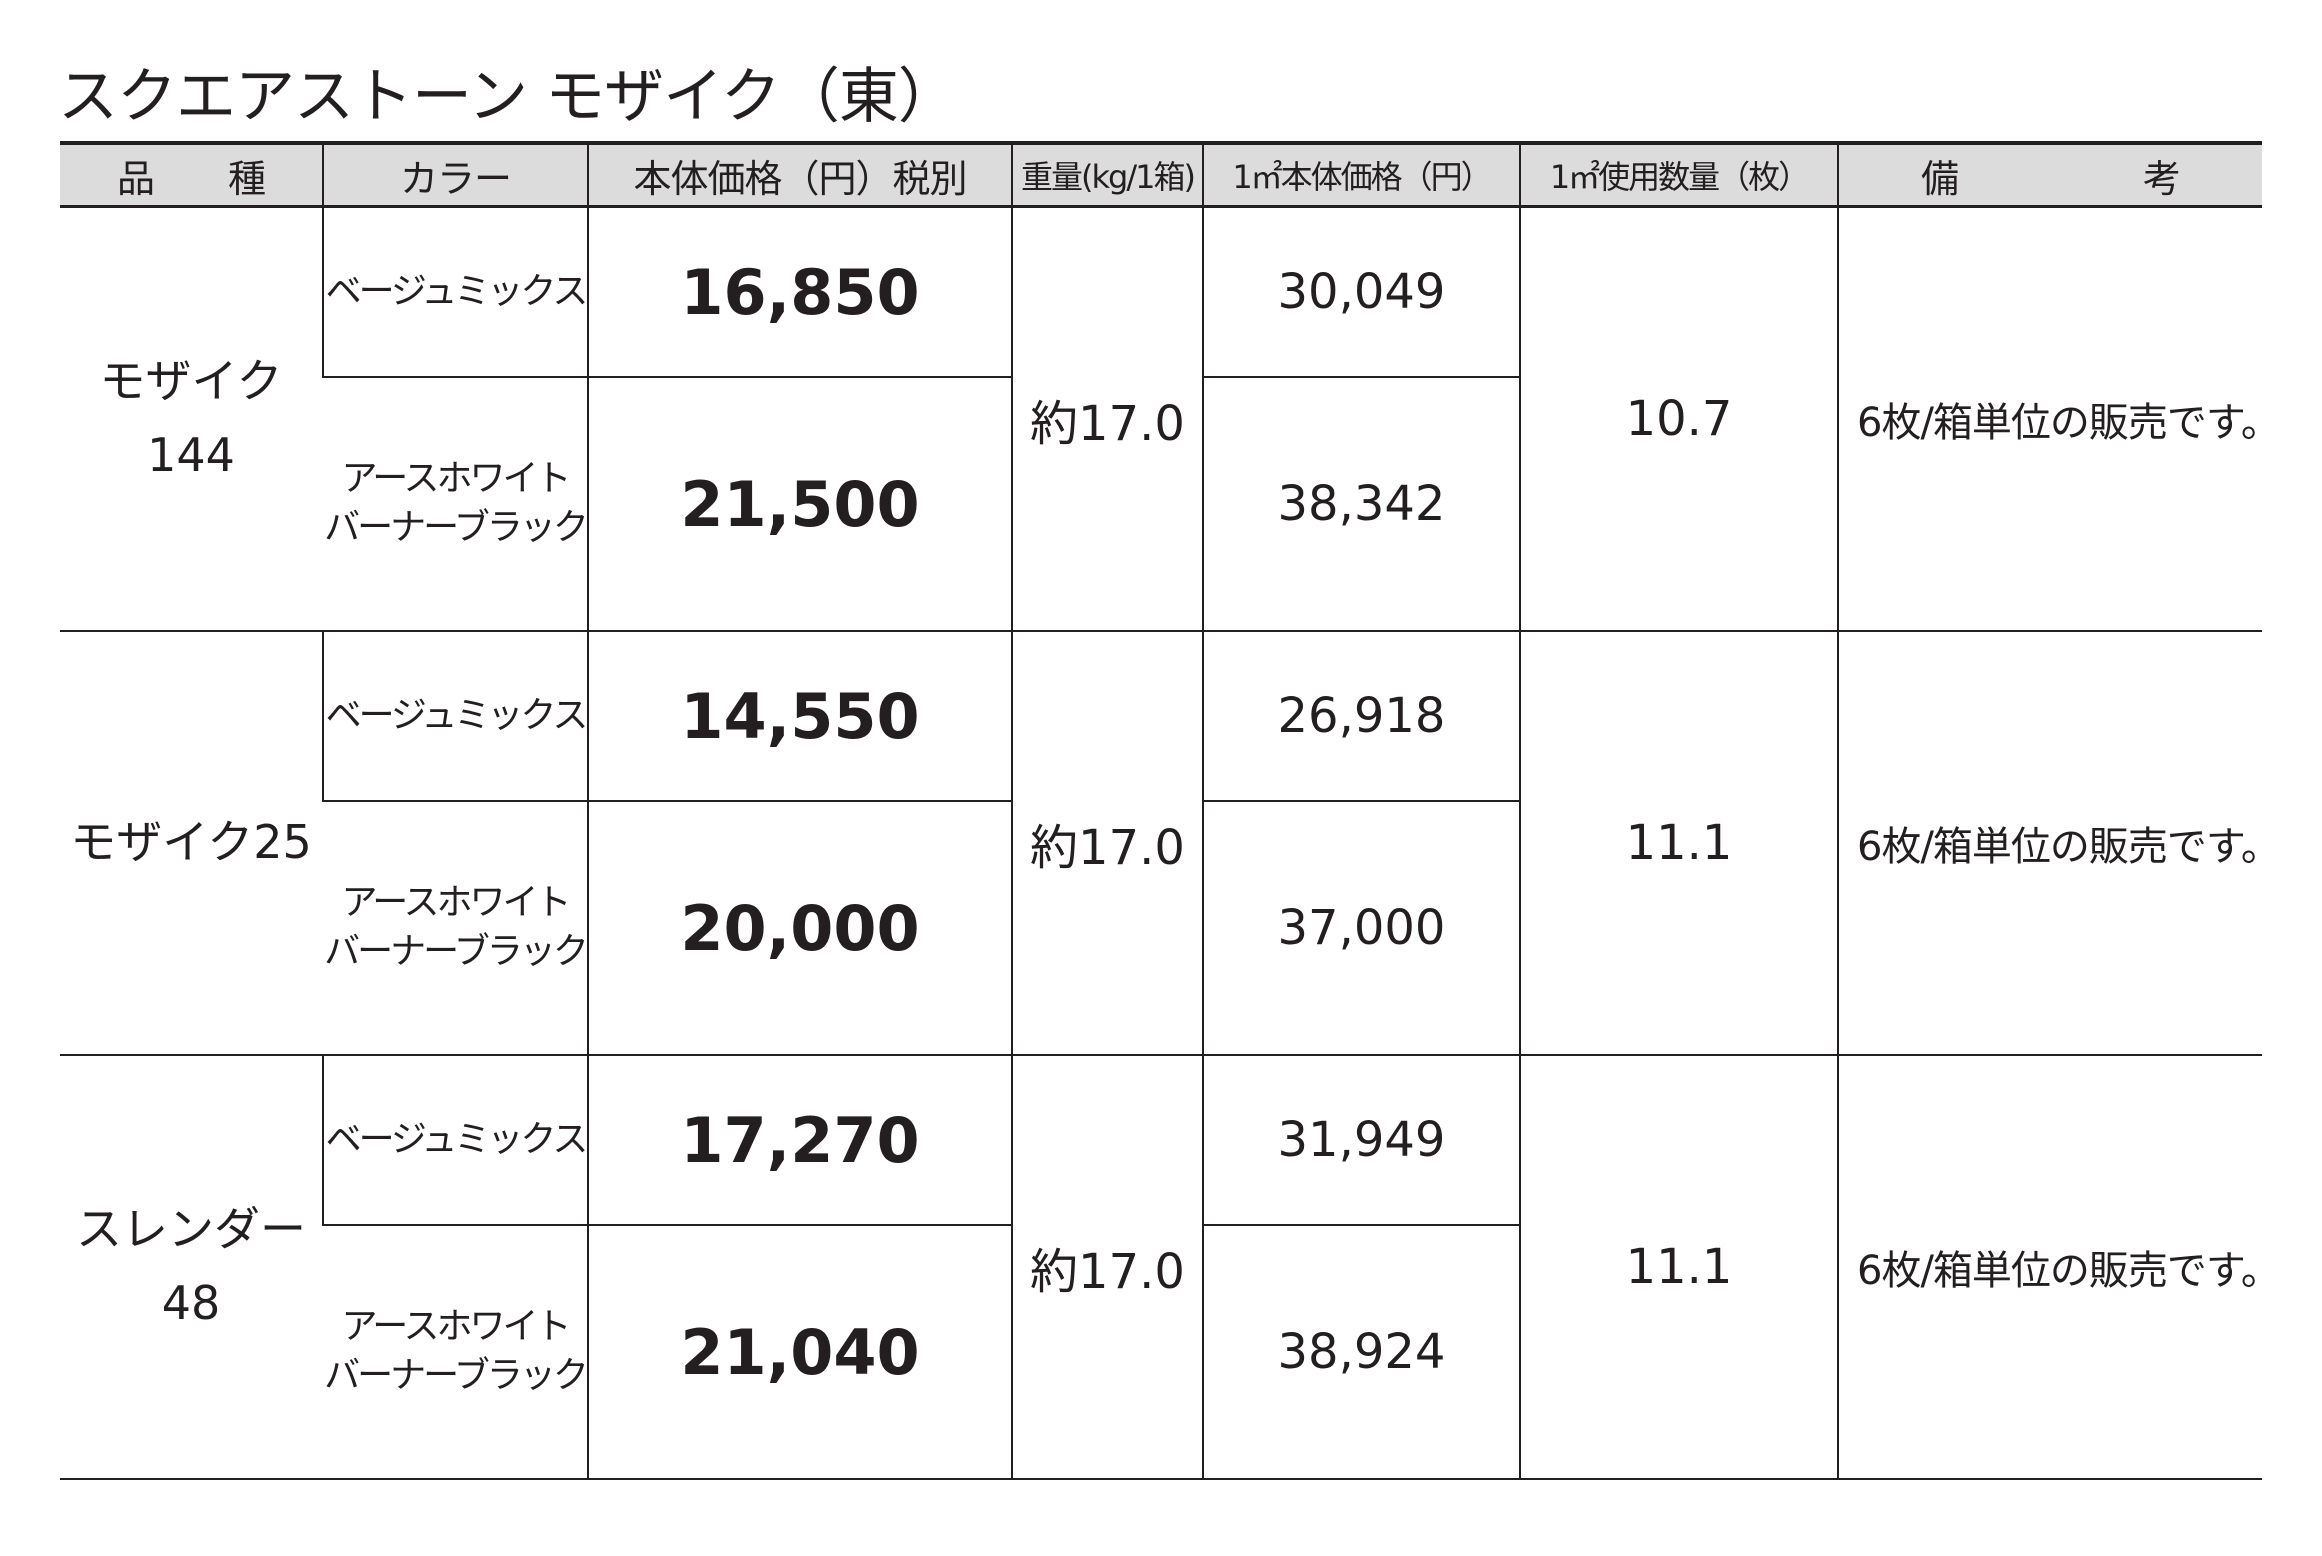 The width and height of the screenshot is (2322, 1556). Describe the element at coordinates (1361, 174) in the screenshot. I see `column-header: 1㎡本体価格（円）` at that location.